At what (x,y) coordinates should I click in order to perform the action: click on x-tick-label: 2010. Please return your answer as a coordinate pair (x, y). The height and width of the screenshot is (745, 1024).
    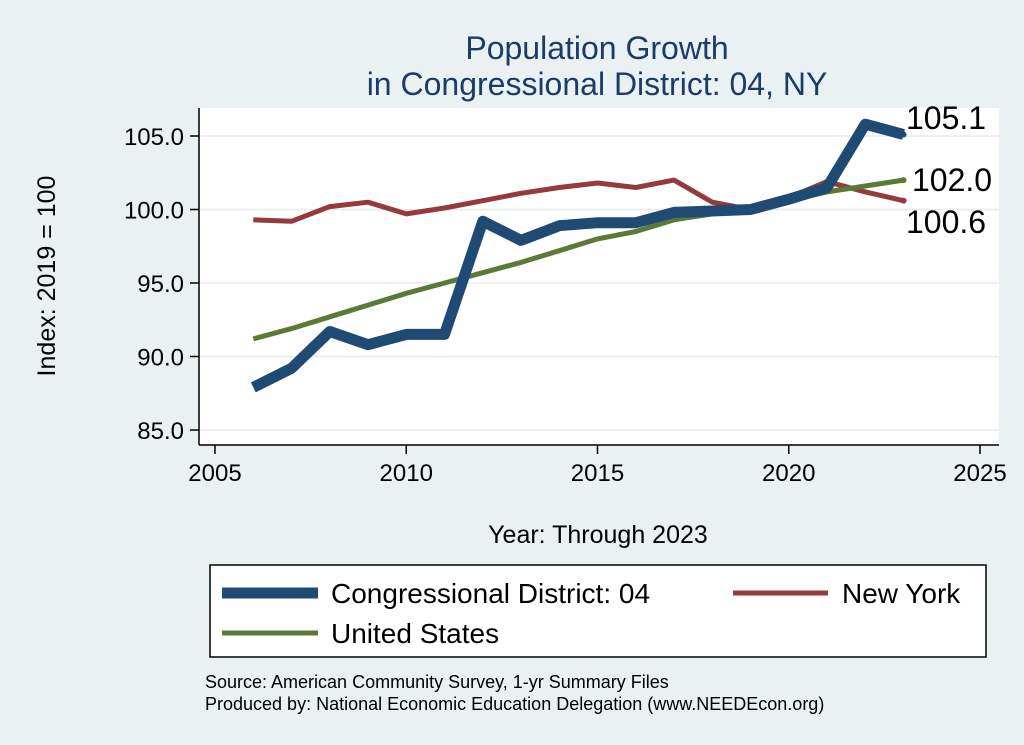
    Looking at the image, I should click on (406, 473).